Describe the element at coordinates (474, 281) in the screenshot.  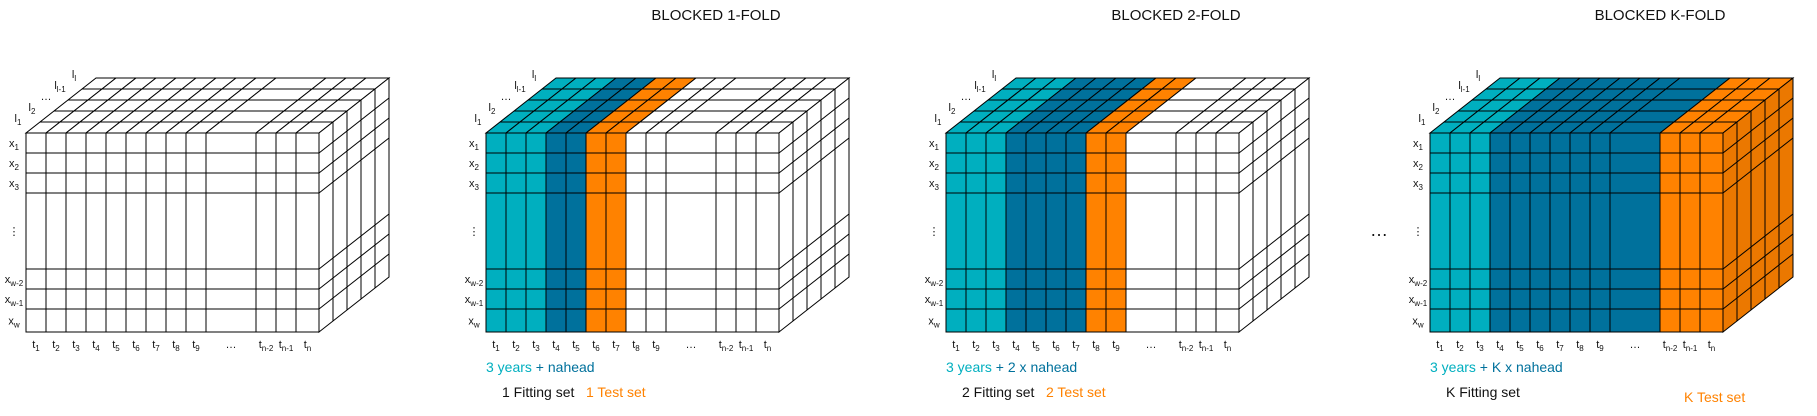
I see `row-label-5: xw-2` at that location.